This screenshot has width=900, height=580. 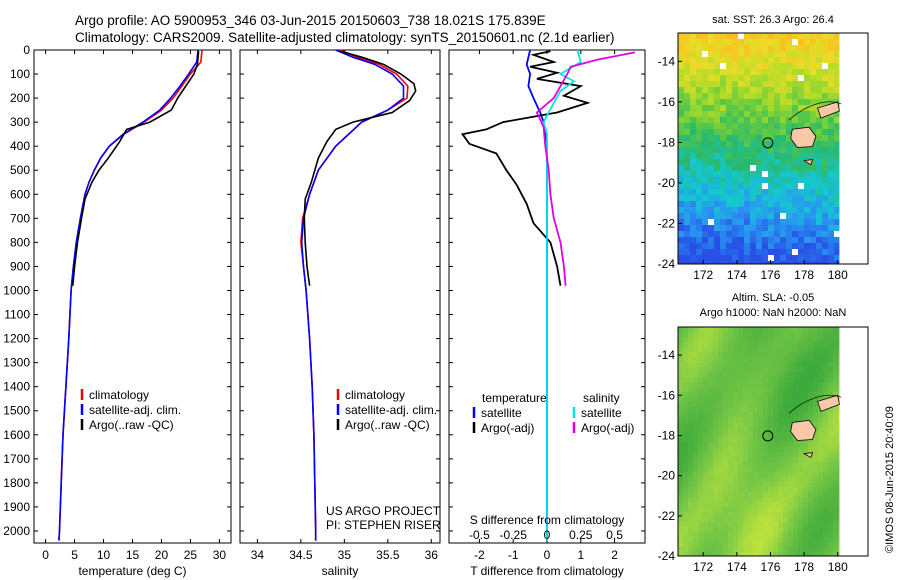 I want to click on x-tick-label: 2, so click(x=614, y=555).